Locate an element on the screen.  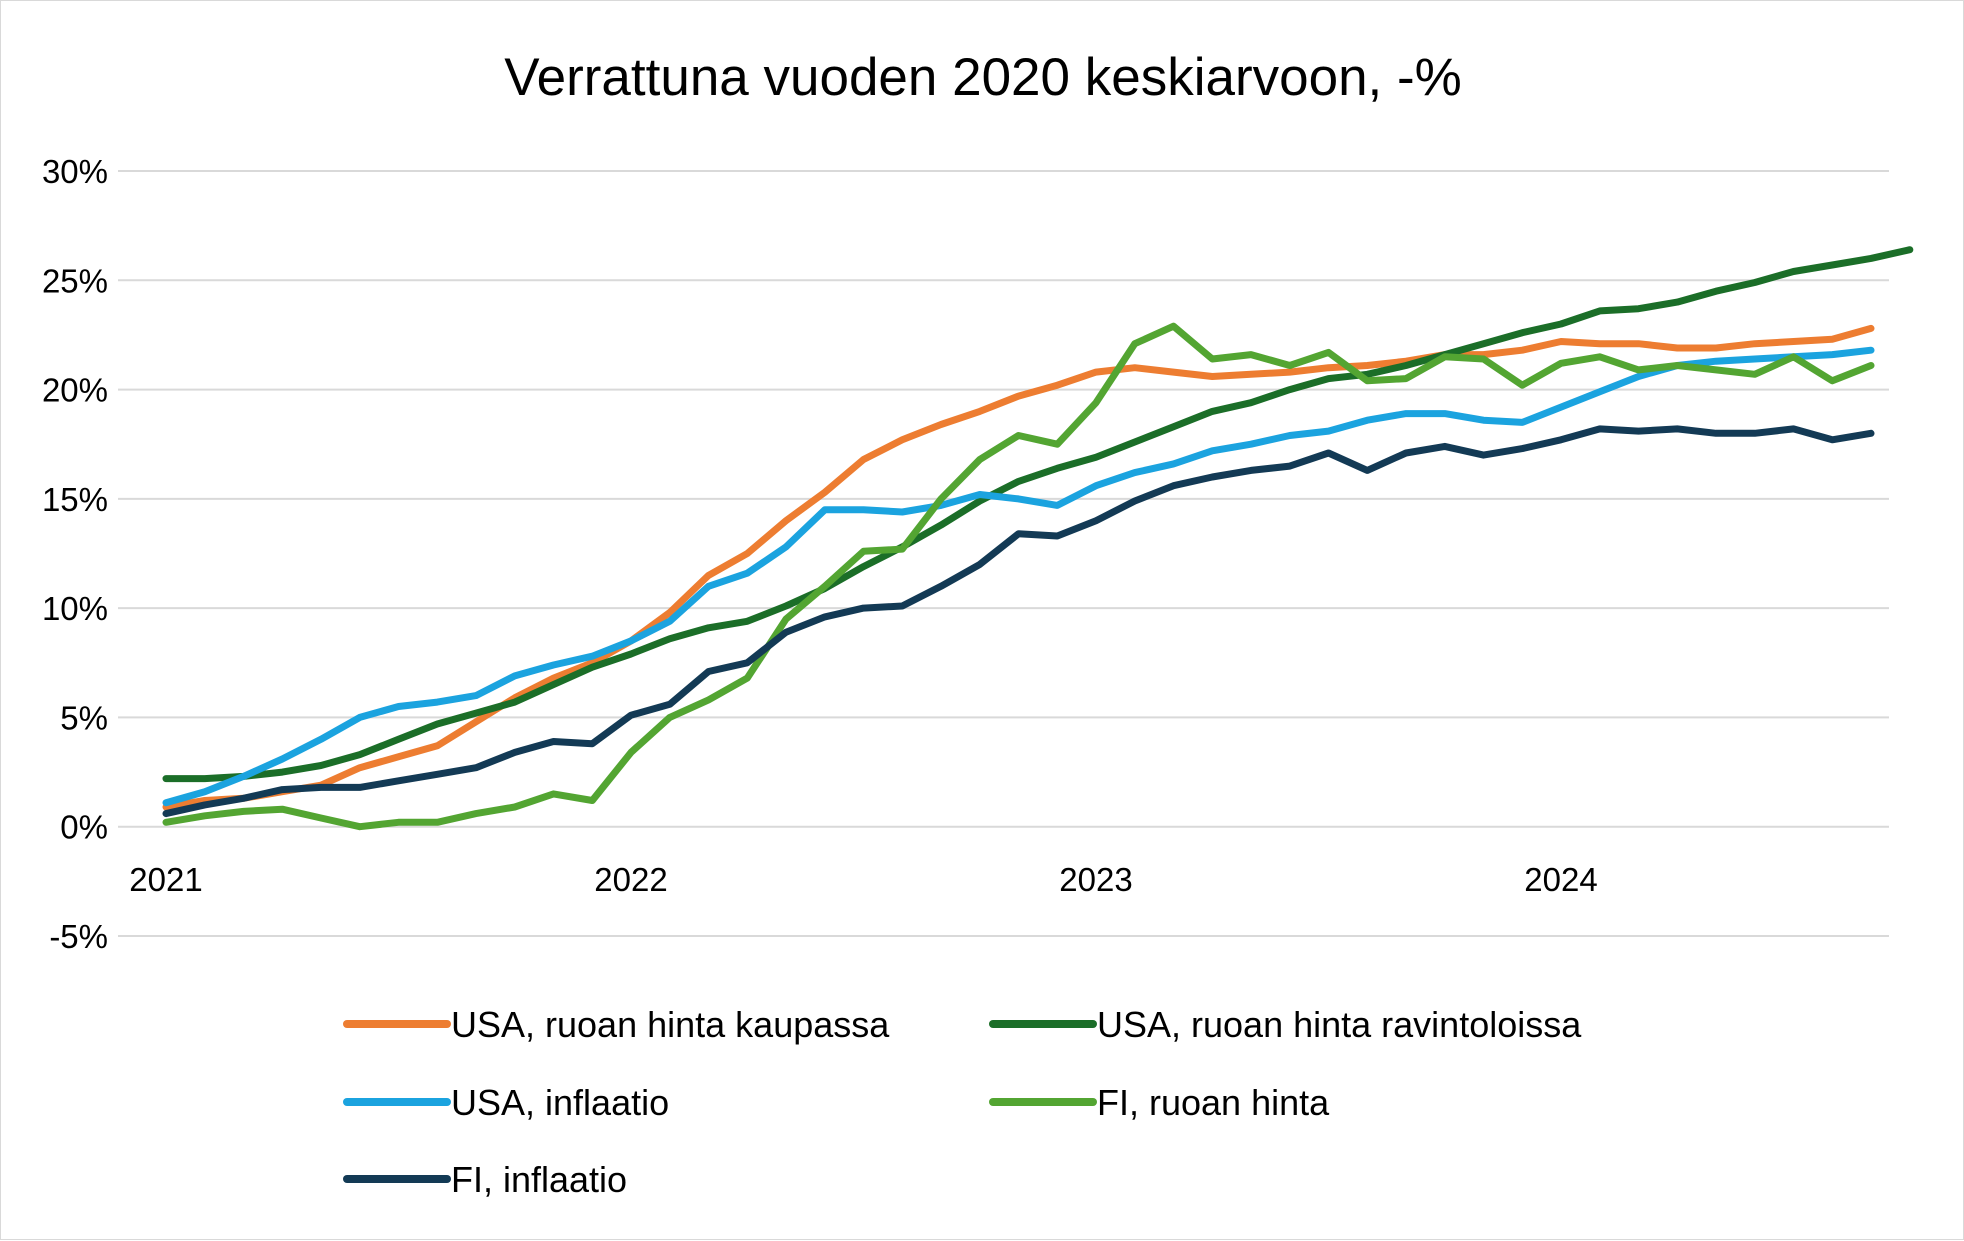
y-axis-tick-labels: 30% 25% 20% 15% 10% 5% 0% -5% is located at coordinates (75, 554).